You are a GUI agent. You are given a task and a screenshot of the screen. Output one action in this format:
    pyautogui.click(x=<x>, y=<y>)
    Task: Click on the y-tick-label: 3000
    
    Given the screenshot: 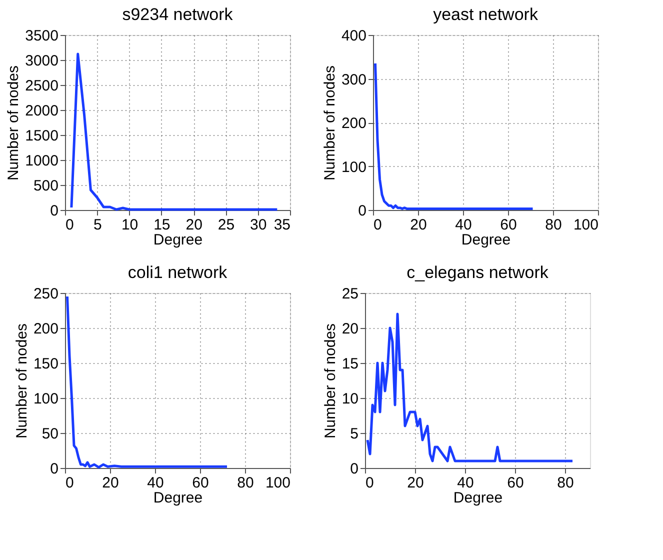 What is the action you would take?
    pyautogui.click(x=41, y=61)
    